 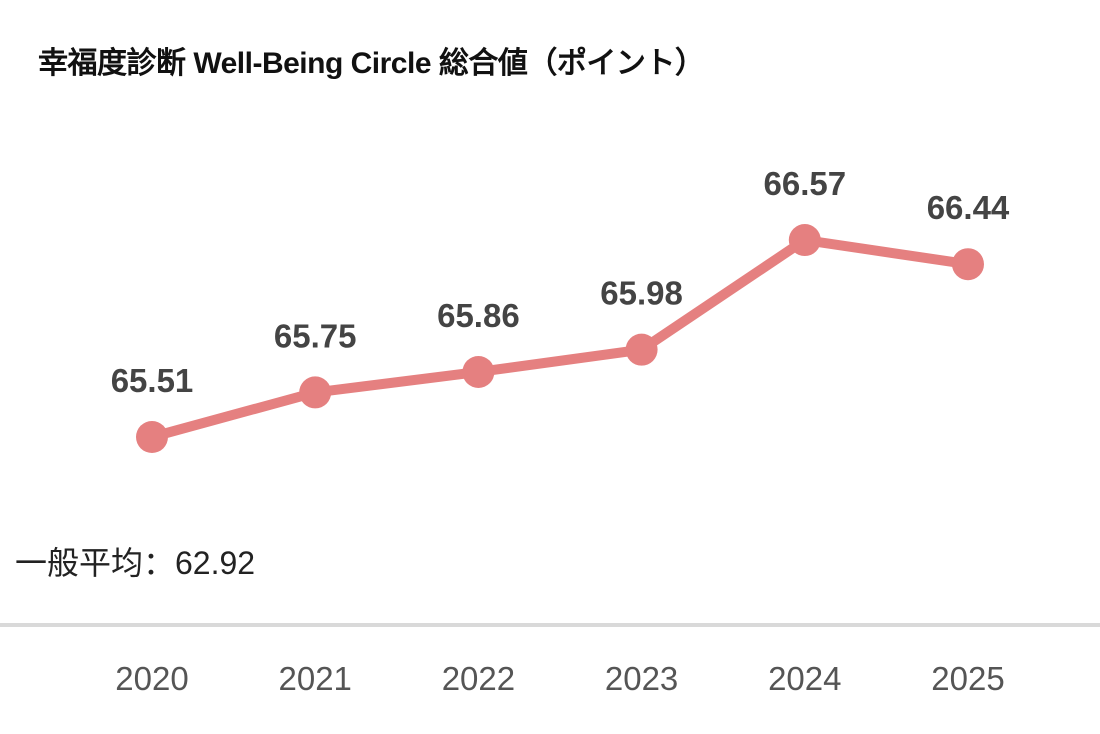 What do you see at coordinates (478, 315) in the screenshot?
I see `data-label-2022: 65.86` at bounding box center [478, 315].